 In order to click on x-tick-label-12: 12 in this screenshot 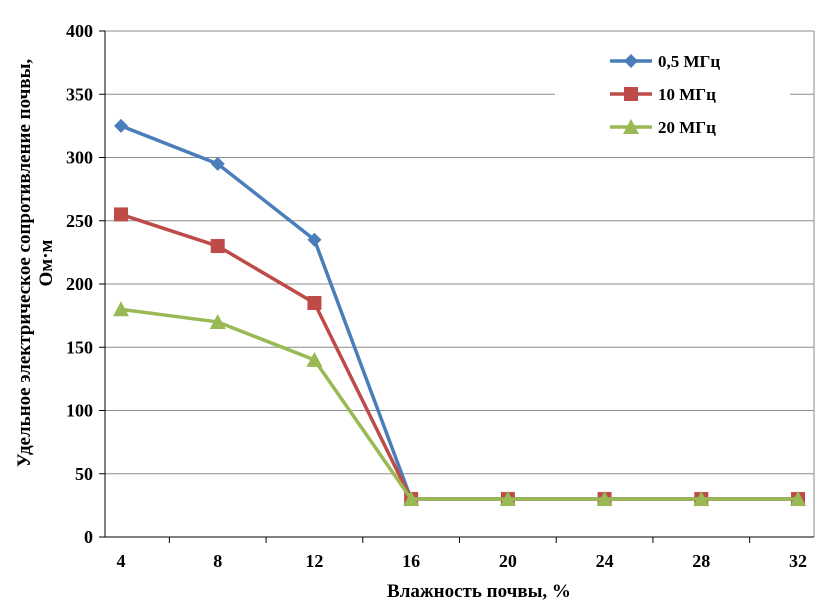, I will do `click(314, 561)`.